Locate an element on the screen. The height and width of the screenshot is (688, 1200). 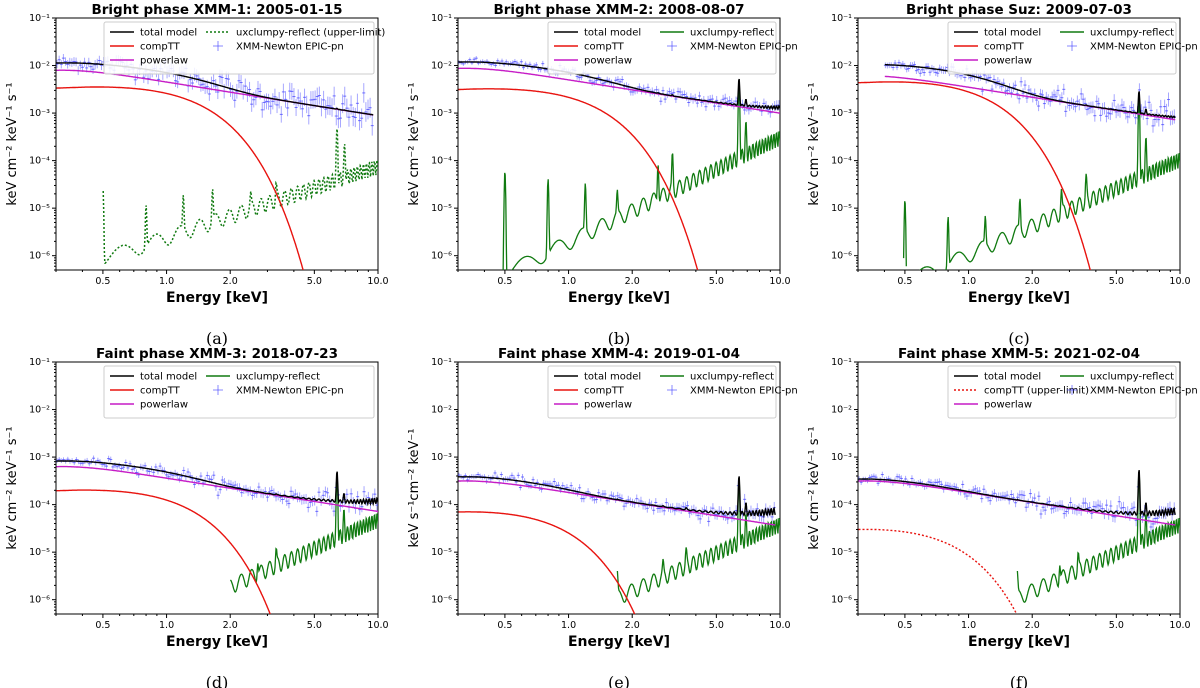
legend-entry-total: total model is located at coordinates (997, 377).